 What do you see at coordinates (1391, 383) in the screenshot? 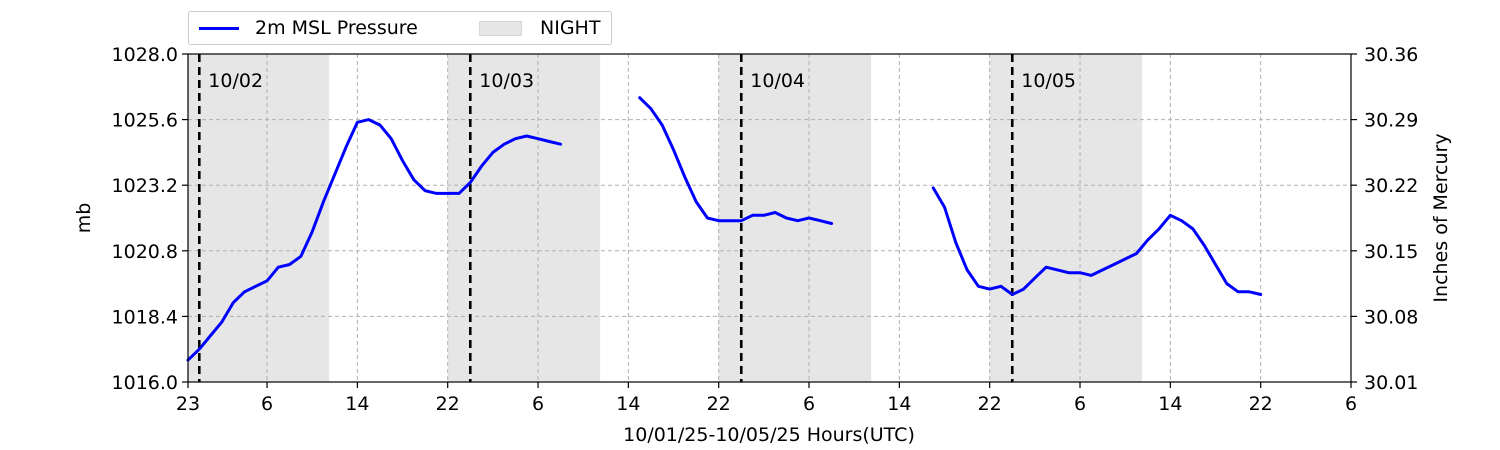
I see `y2-tick-label: 30.01` at bounding box center [1391, 383].